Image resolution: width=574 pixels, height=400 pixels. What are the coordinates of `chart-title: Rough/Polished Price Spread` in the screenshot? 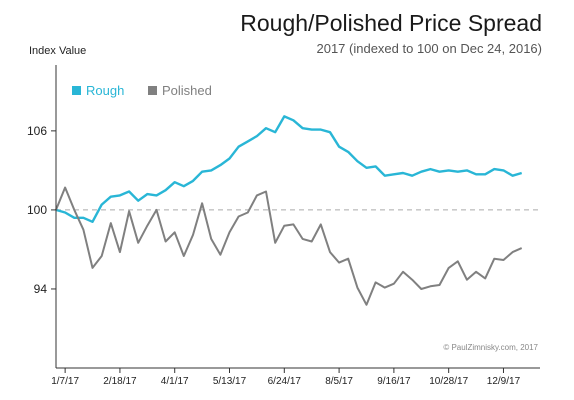 It's located at (391, 23).